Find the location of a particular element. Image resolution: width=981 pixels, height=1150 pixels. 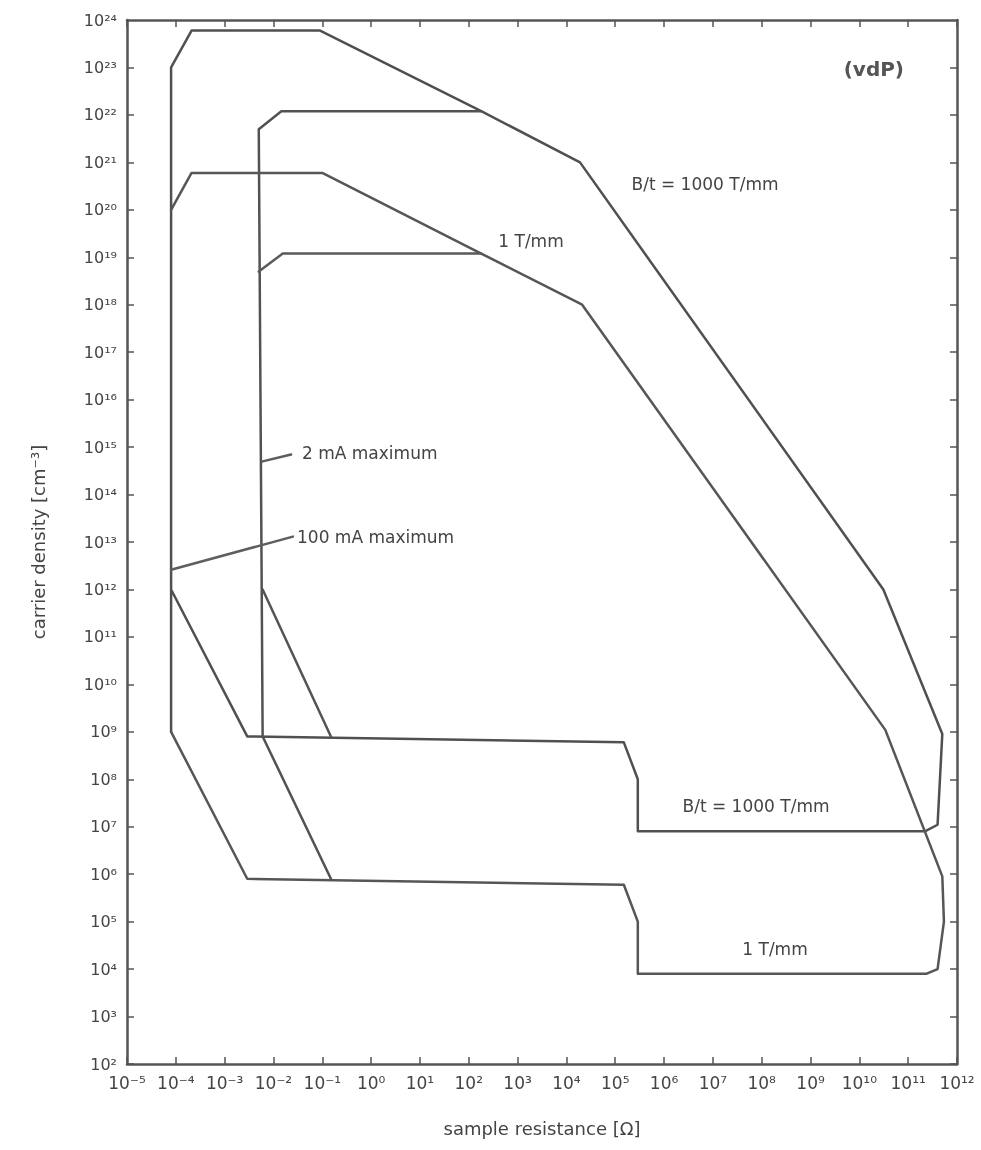

x-tick-label: 10¹⁰ is located at coordinates (859, 1082).